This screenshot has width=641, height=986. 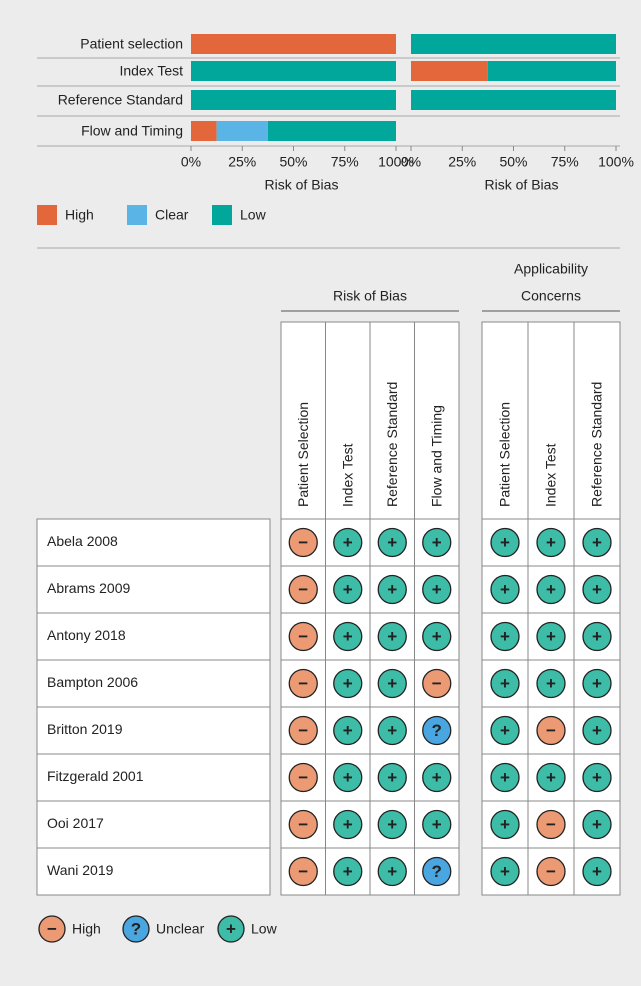 What do you see at coordinates (522, 185) in the screenshot?
I see `x-axis-title: Risk of Bias` at bounding box center [522, 185].